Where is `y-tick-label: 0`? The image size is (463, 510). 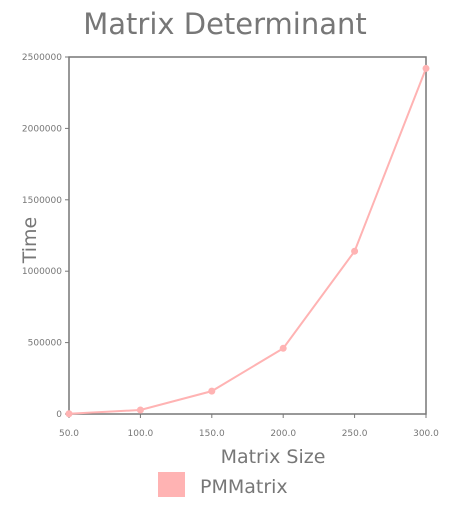 y-tick-label: 0 is located at coordinates (59, 415).